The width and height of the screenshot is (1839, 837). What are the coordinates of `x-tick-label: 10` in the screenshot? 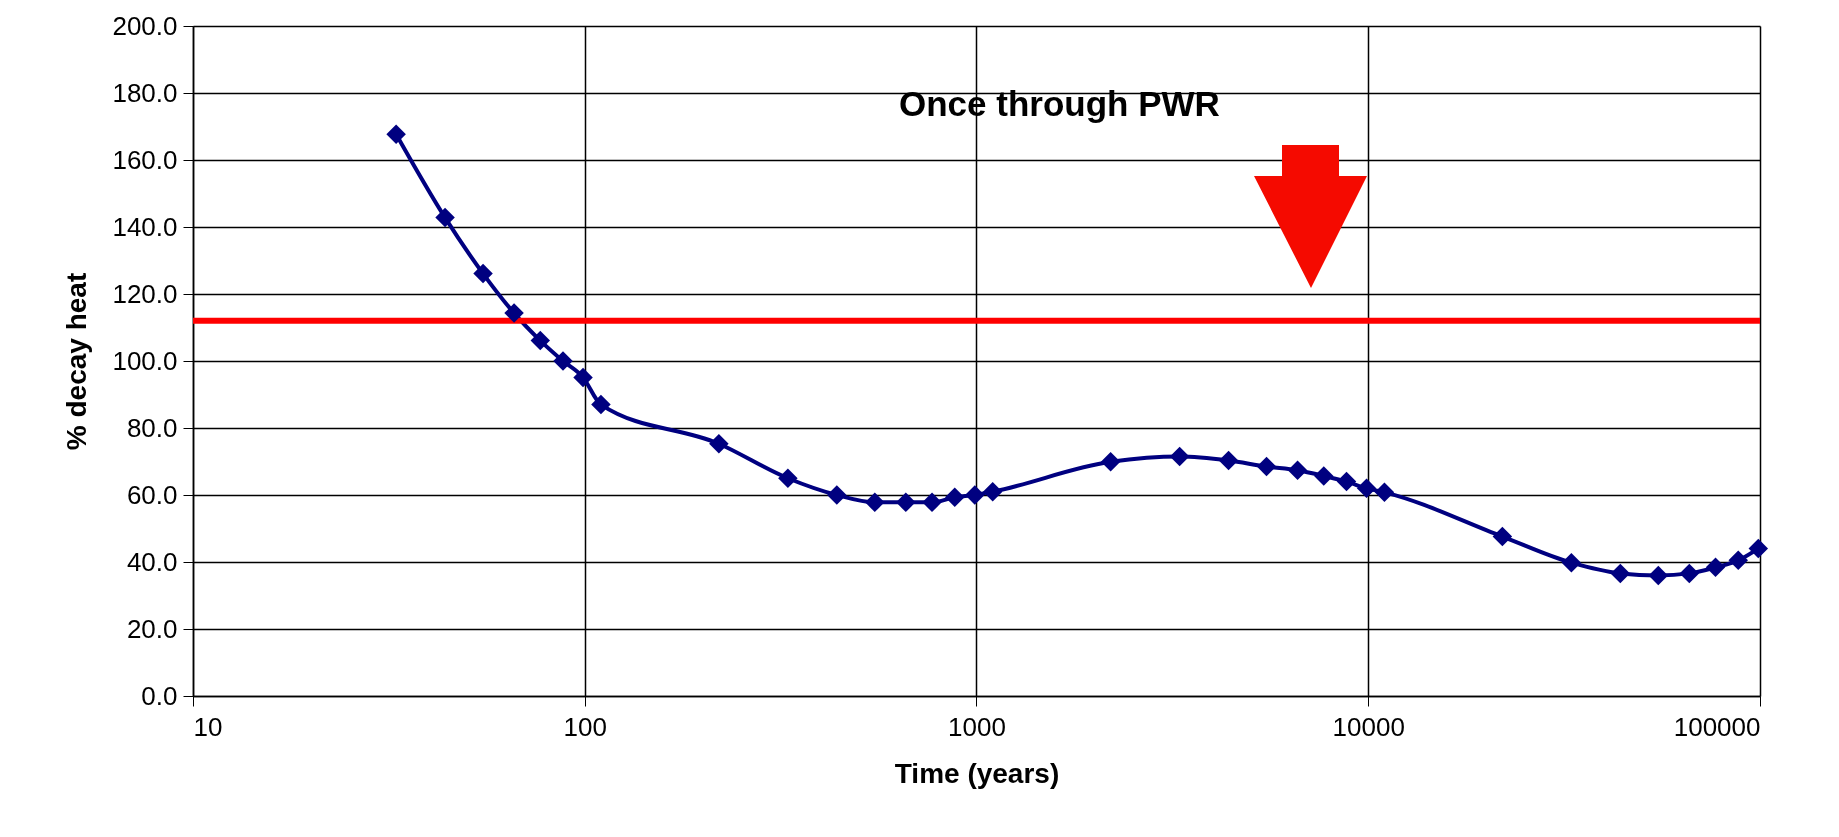 It's located at (208, 726).